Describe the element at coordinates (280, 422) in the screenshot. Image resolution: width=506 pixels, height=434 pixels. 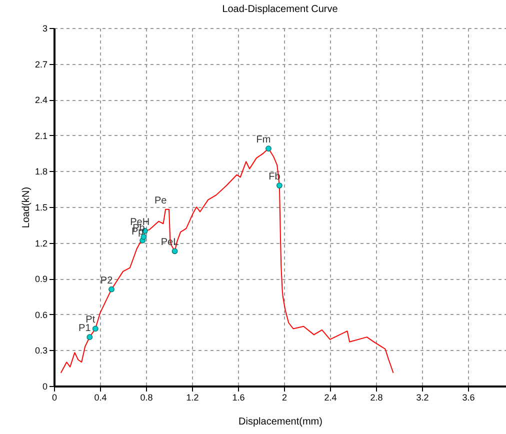
I see `x-axis-title: Displacement(mm)` at that location.